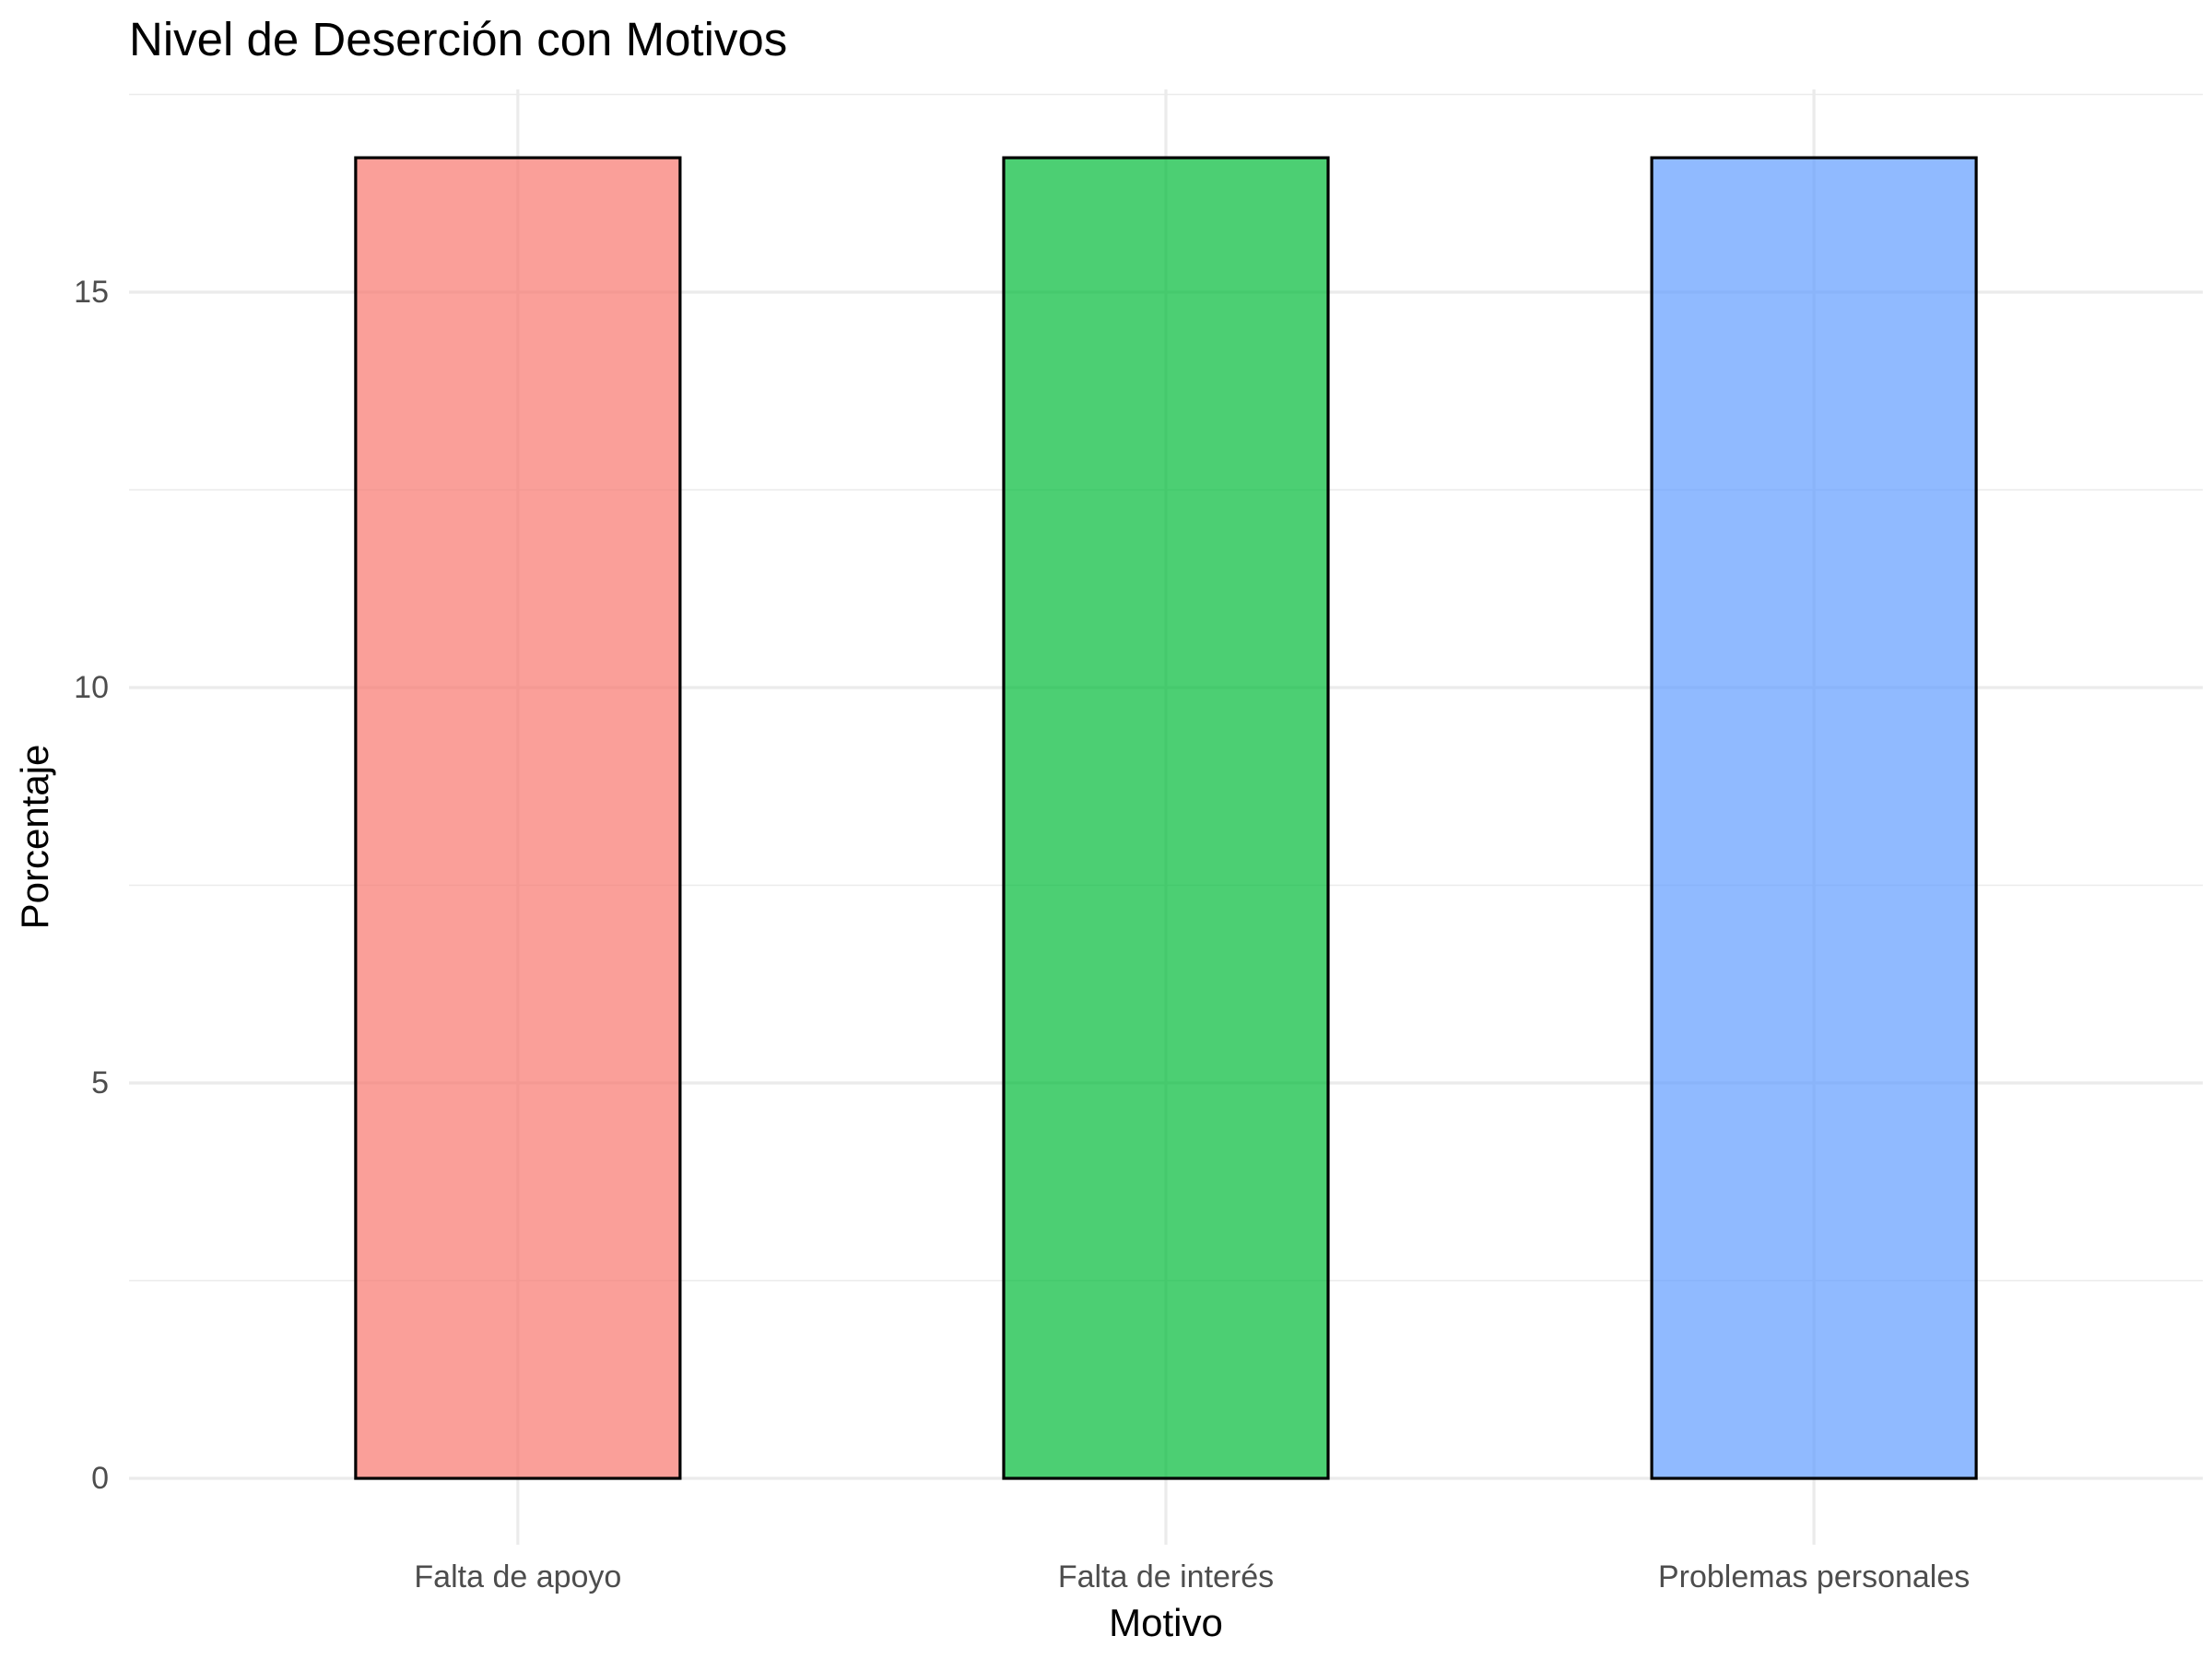 Image resolution: width=2212 pixels, height=1659 pixels. Describe the element at coordinates (1166, 1622) in the screenshot. I see `x-axis-title: Motivo` at that location.